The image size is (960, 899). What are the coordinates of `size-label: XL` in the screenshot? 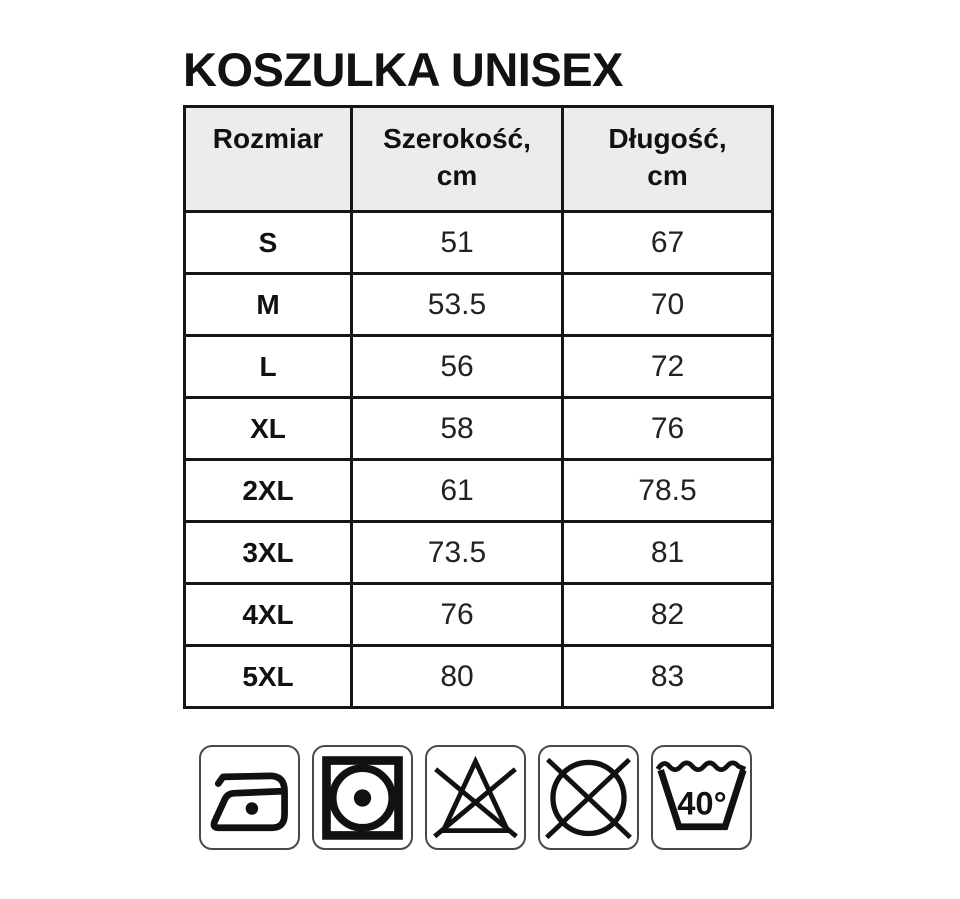 It's located at (268, 428).